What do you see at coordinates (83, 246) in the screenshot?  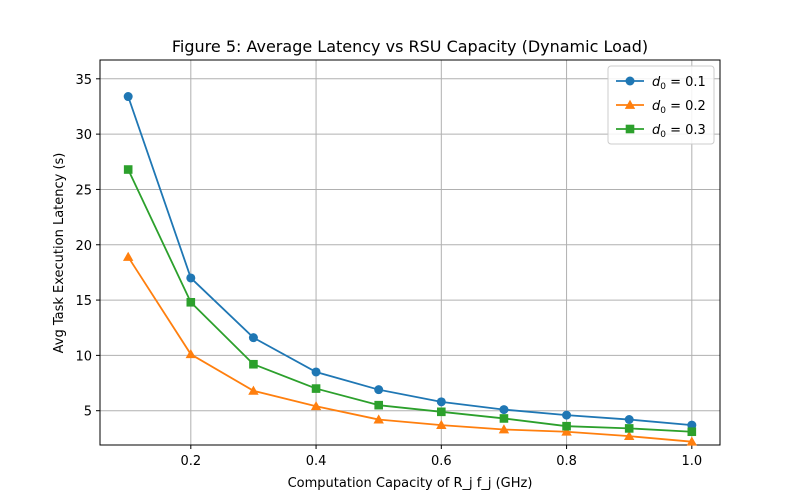 I see `y-tick-label: 20` at bounding box center [83, 246].